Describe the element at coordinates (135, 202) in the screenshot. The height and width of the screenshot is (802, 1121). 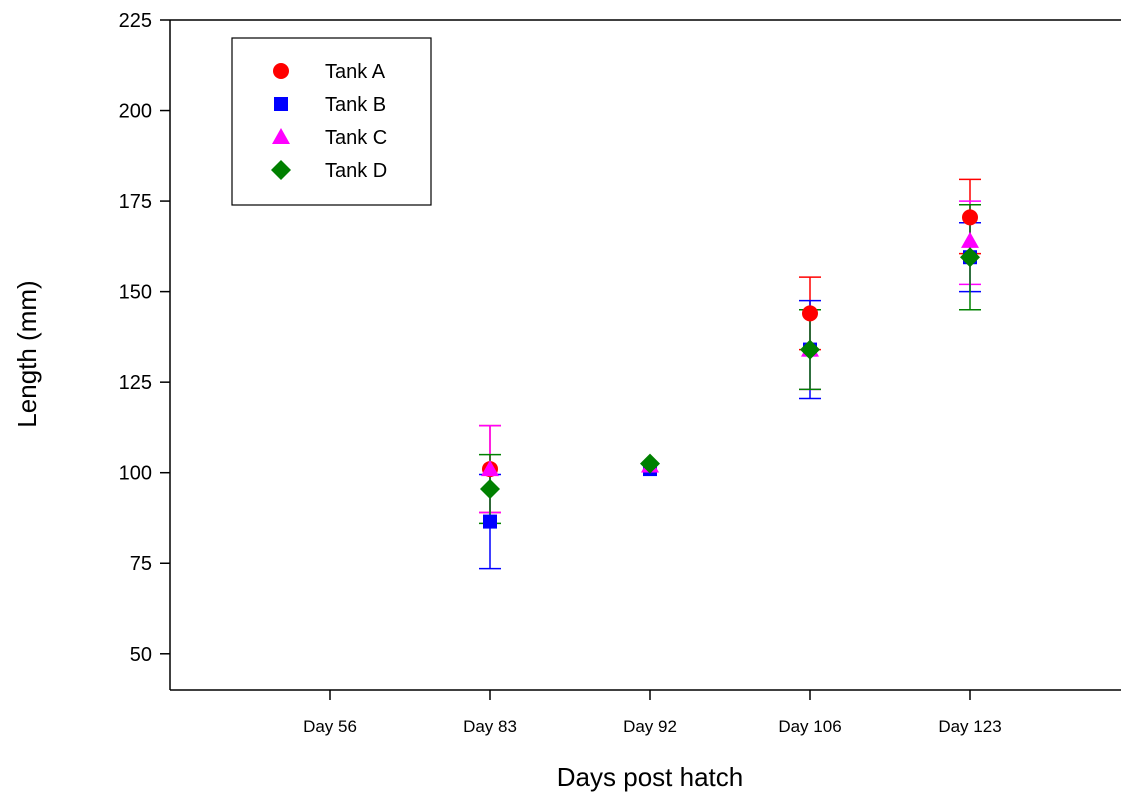
I see `y-tick-label: 175` at that location.